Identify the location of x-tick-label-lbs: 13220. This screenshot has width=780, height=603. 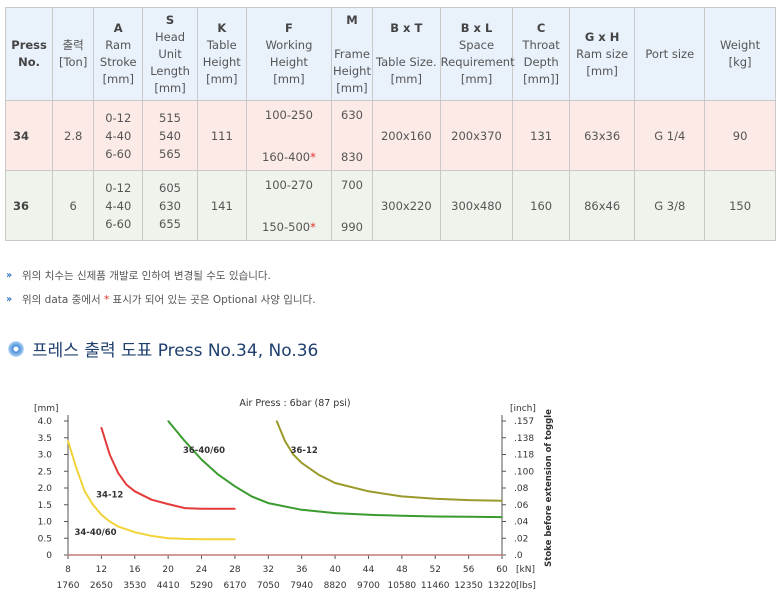
(502, 586).